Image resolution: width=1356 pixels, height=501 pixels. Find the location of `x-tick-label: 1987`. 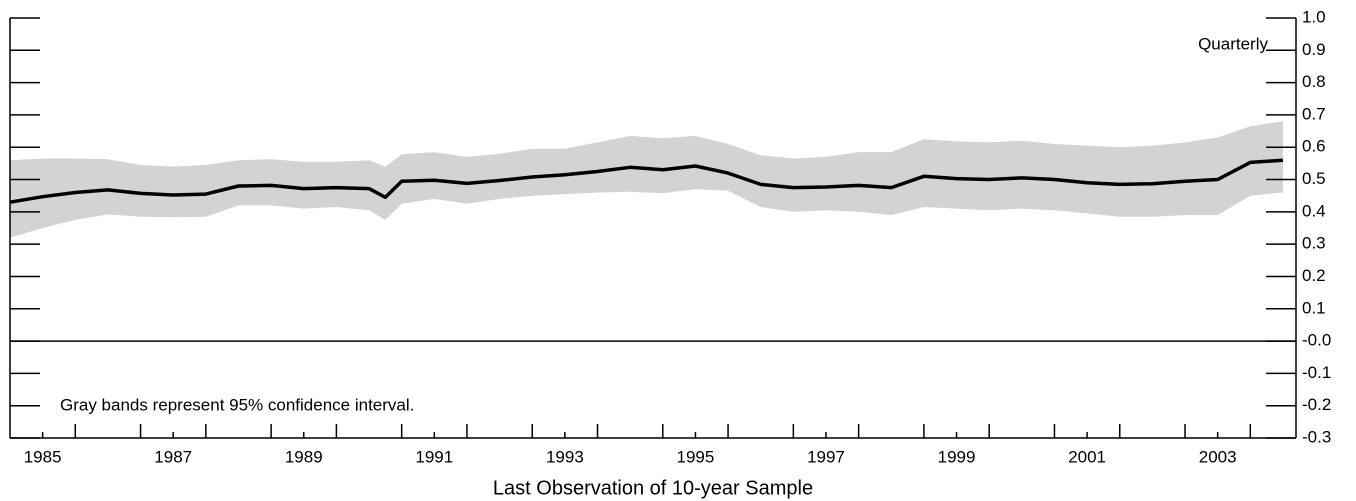

x-tick-label: 1987 is located at coordinates (173, 456).